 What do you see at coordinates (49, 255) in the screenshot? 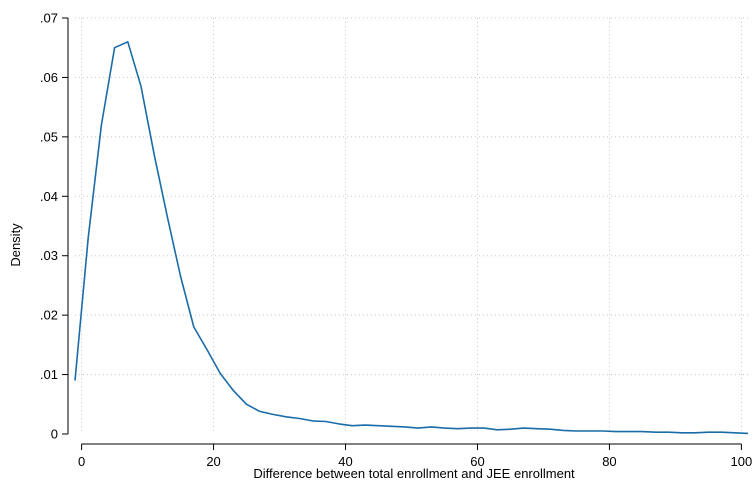
I see `y-tick-label: .03` at bounding box center [49, 255].